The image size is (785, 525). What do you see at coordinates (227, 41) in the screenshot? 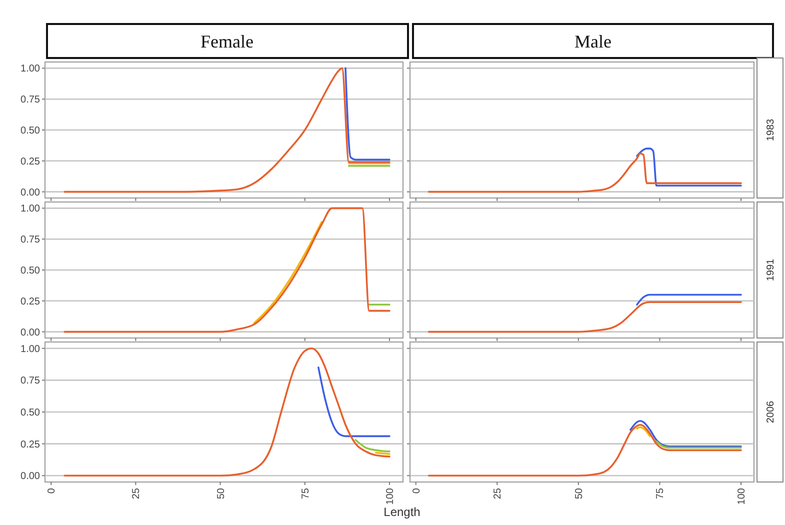
I see `chart-title: Female` at bounding box center [227, 41].